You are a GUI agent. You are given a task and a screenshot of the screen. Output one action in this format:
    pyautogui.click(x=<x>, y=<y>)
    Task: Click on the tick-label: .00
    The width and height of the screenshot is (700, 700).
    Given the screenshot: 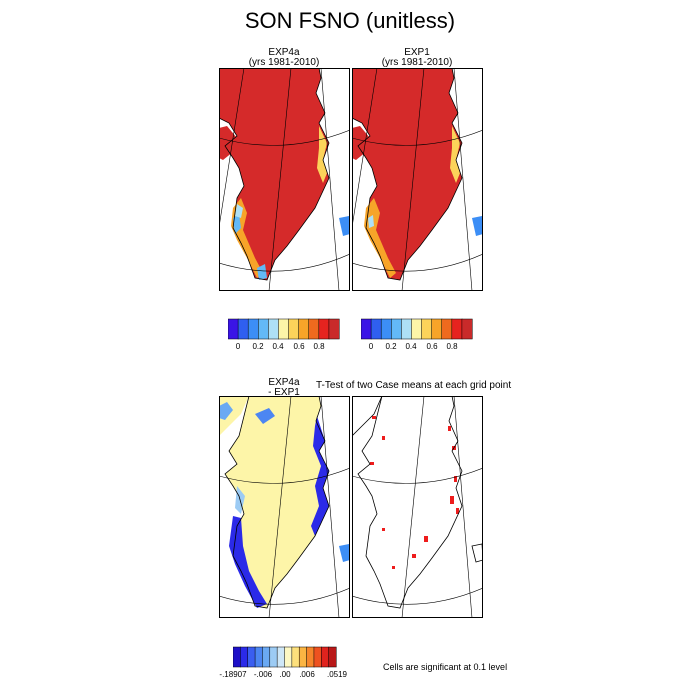 What is the action you would take?
    pyautogui.click(x=285, y=674)
    